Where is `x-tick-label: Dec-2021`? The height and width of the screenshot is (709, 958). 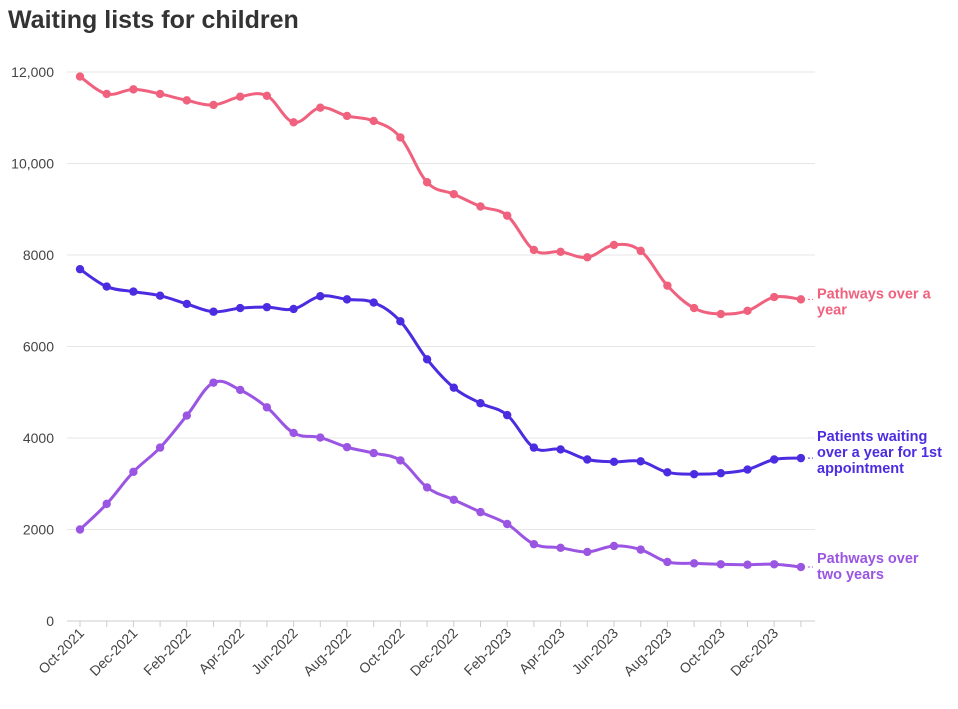
x-tick-label: Dec-2021 is located at coordinates (113, 652).